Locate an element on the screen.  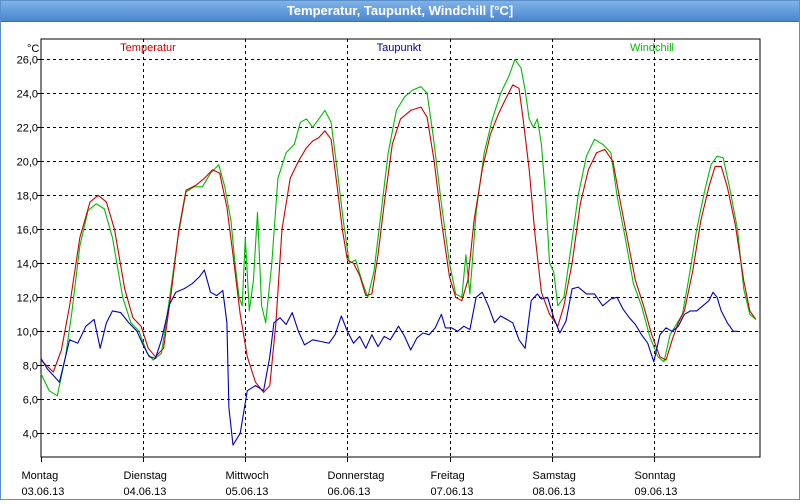
x-tick-day-label: Donnerstag is located at coordinates (356, 476).